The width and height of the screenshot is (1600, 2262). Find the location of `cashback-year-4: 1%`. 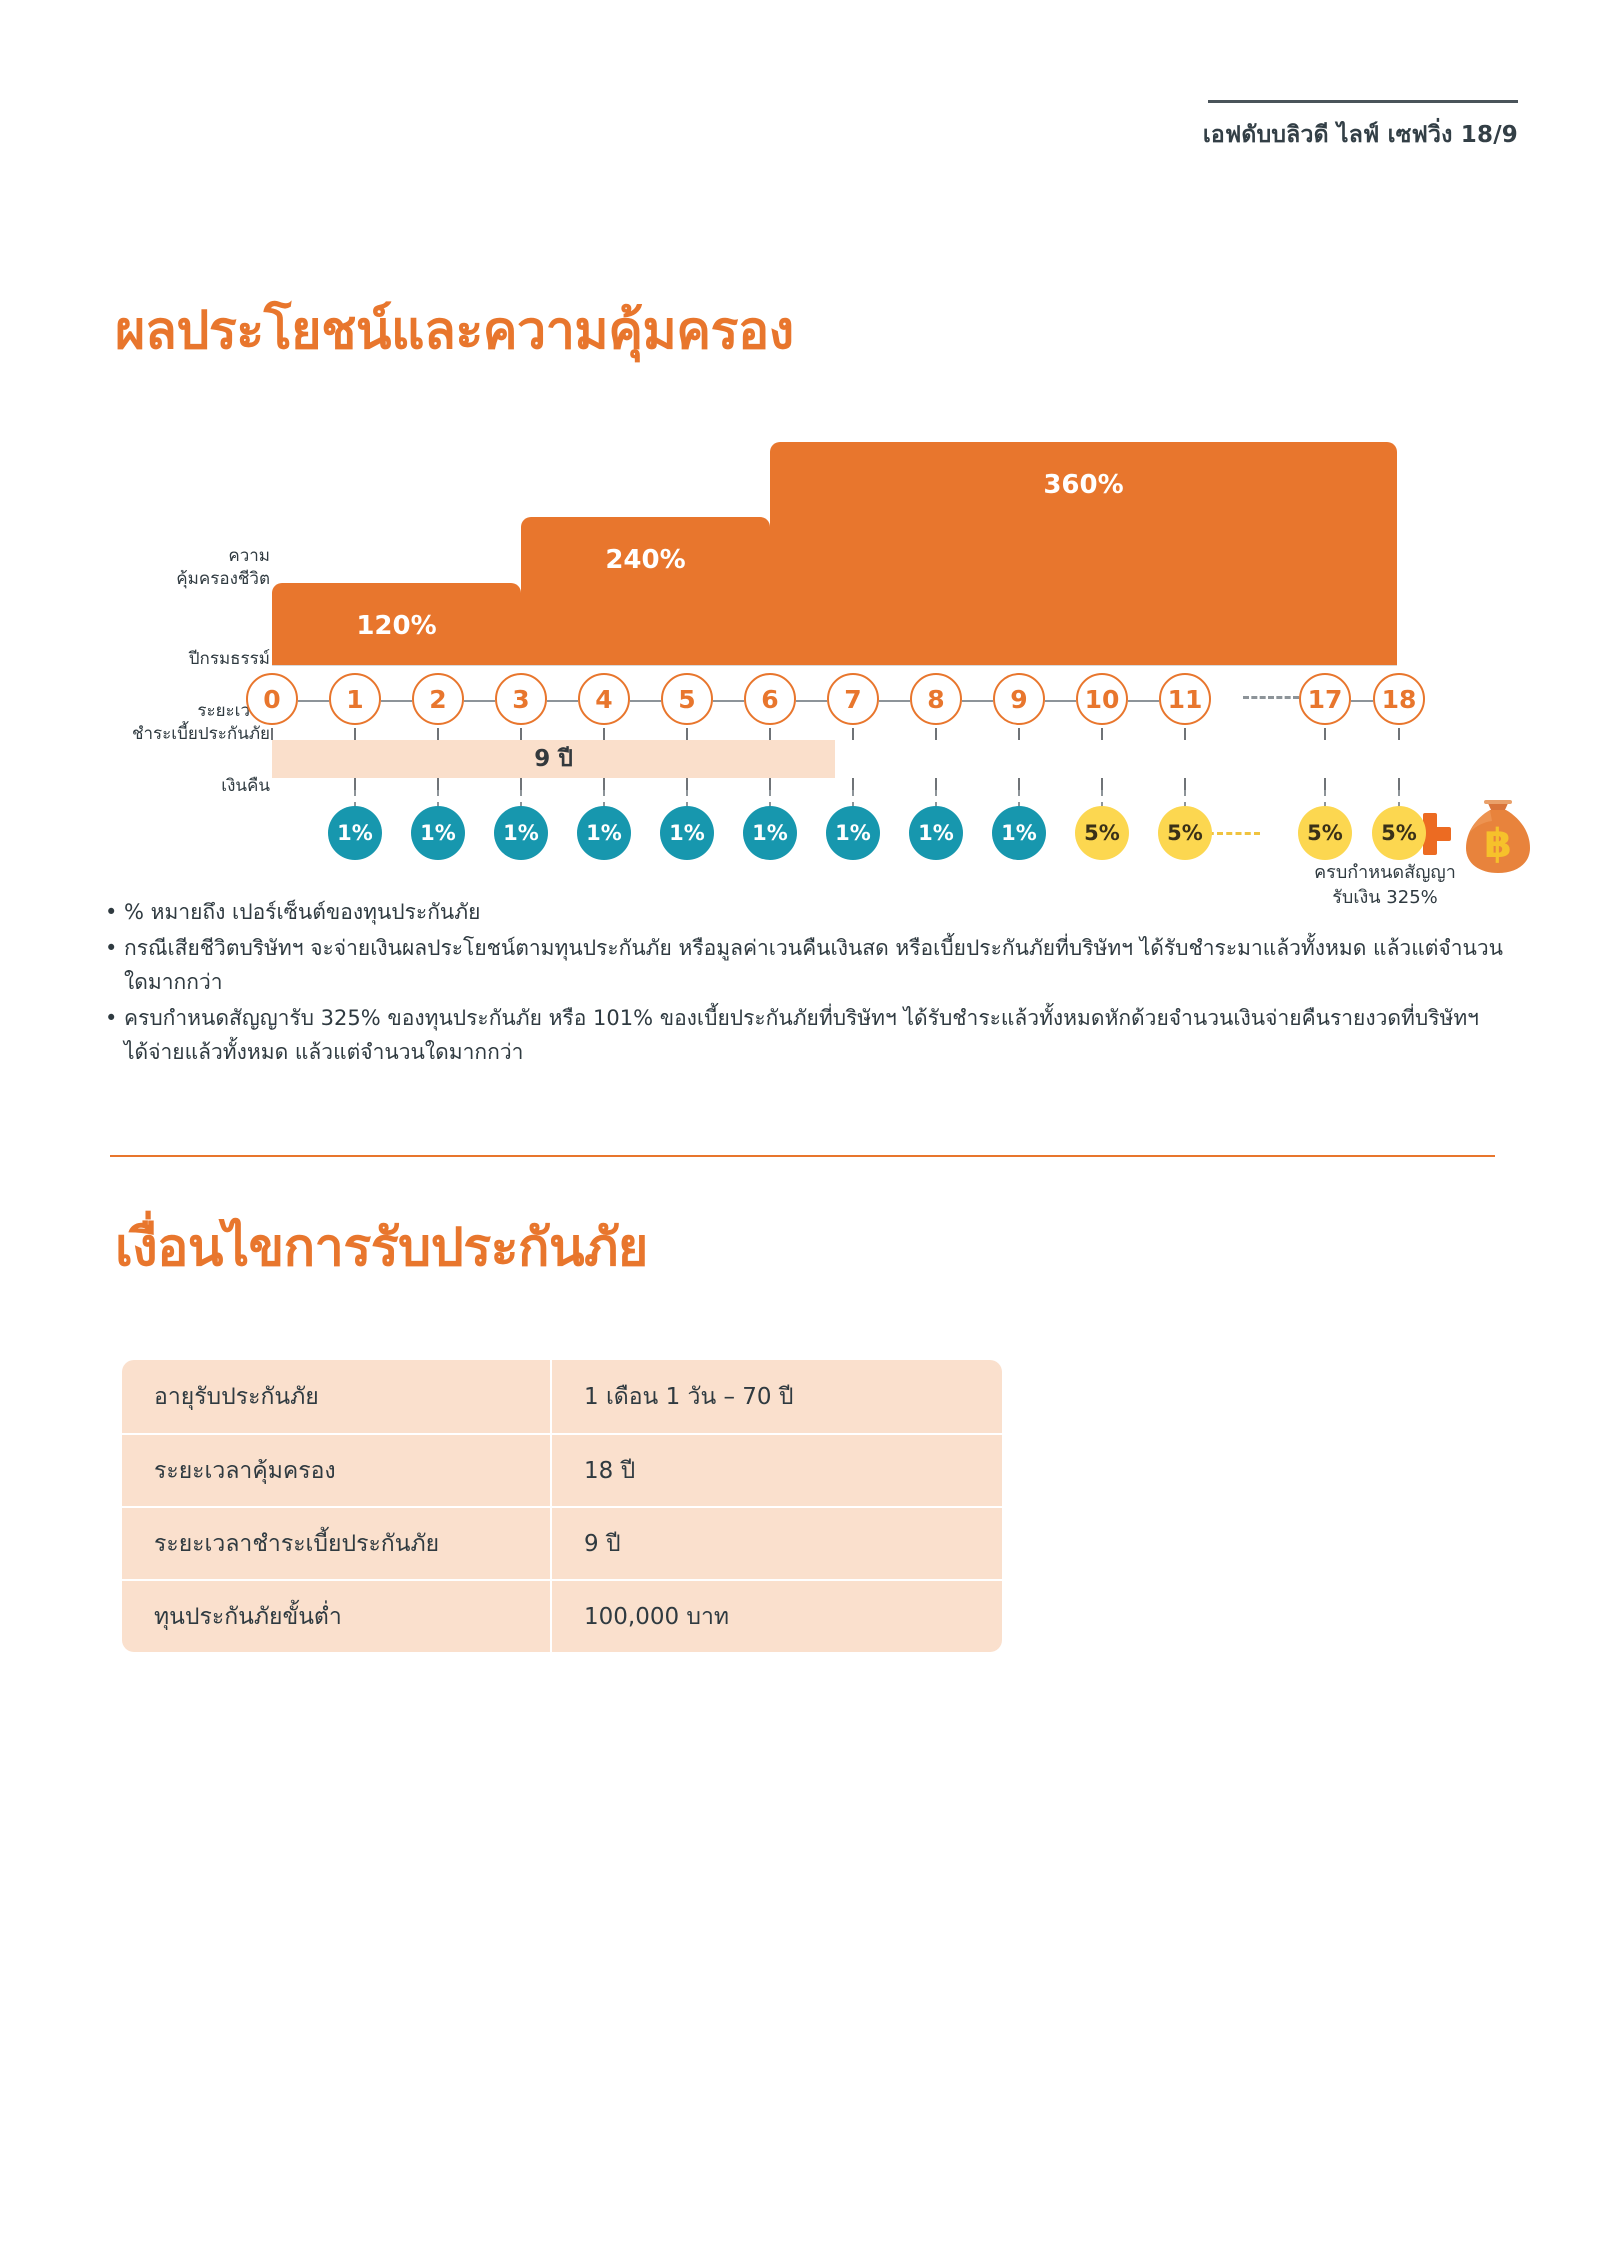

cashback-year-4: 1% is located at coordinates (604, 833).